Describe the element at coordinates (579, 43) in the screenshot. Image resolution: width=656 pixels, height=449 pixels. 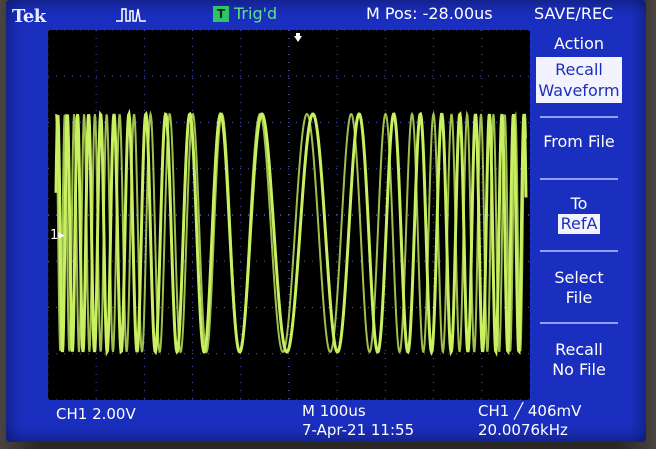
I see `action-label: Action` at that location.